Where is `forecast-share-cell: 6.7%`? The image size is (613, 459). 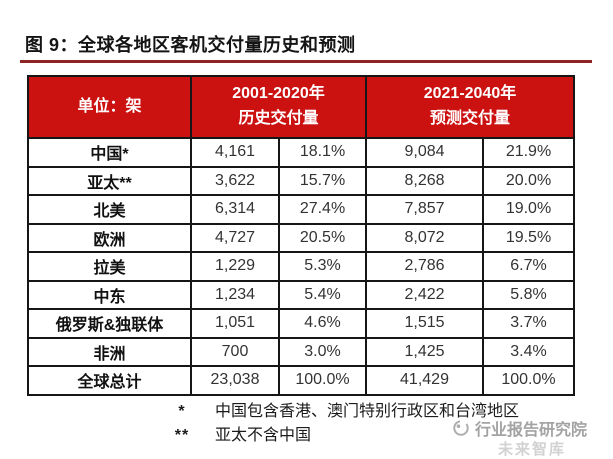
forecast-share-cell: 6.7% is located at coordinates (528, 266).